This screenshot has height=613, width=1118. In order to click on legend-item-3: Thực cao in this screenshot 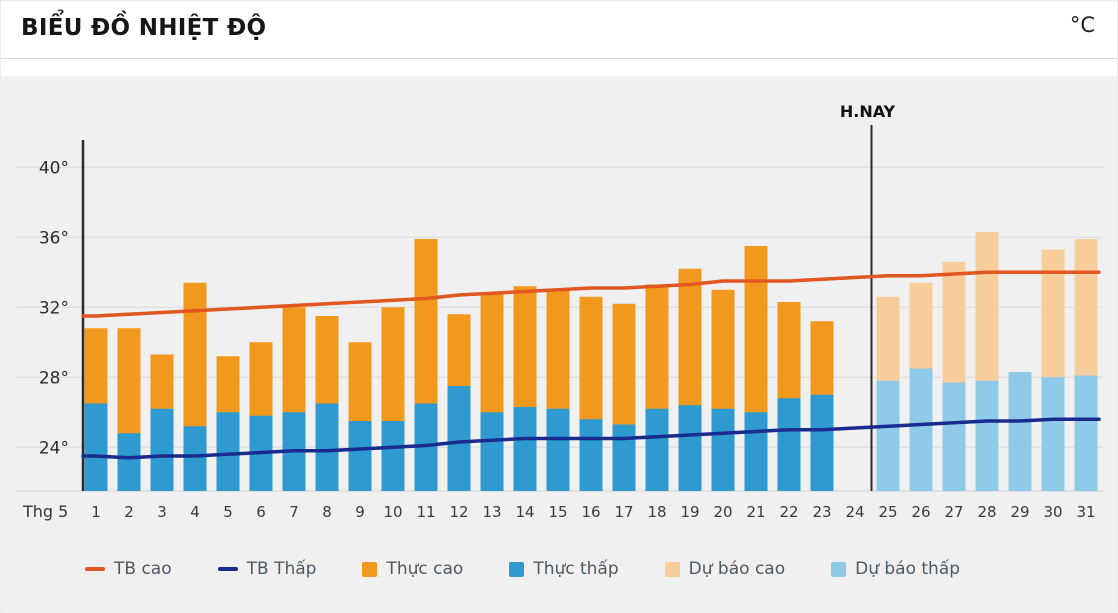, I will do `click(412, 569)`.